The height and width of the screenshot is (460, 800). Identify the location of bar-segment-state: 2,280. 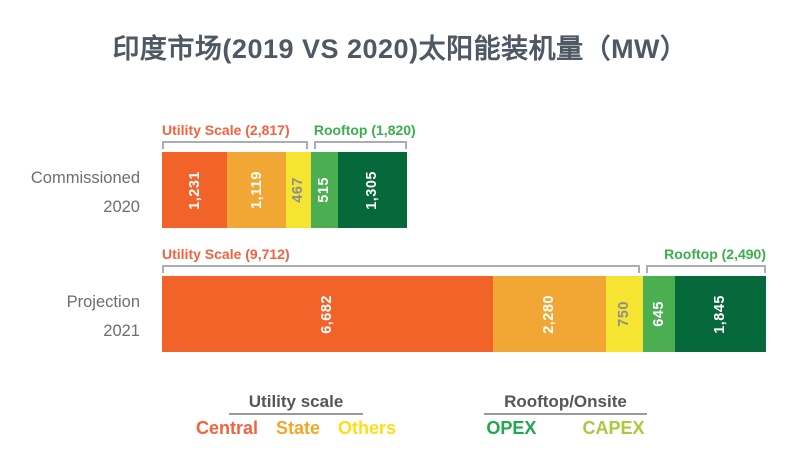
(549, 314).